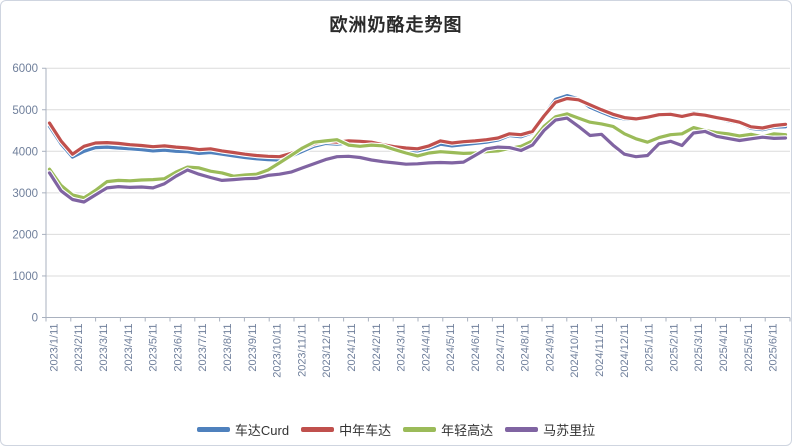 The width and height of the screenshot is (792, 446). What do you see at coordinates (396, 429) in the screenshot?
I see `legend: 车达Curd 中年车达 年轻高达 马苏里拉` at bounding box center [396, 429].